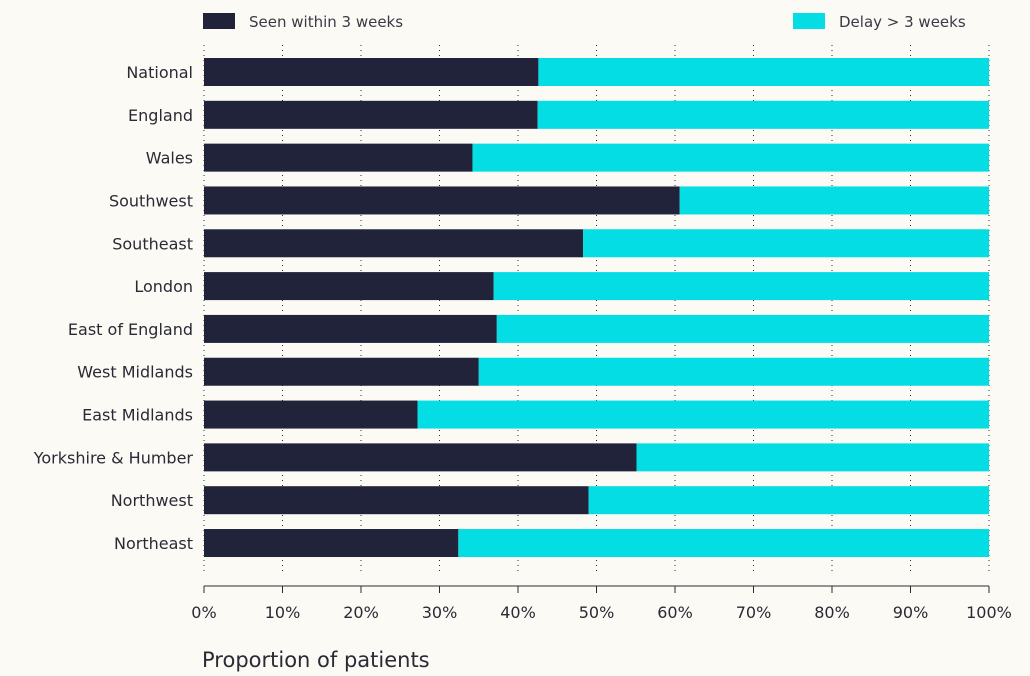 Image resolution: width=1030 pixels, height=676 pixels. I want to click on x-tick-label: 0%, so click(203, 612).